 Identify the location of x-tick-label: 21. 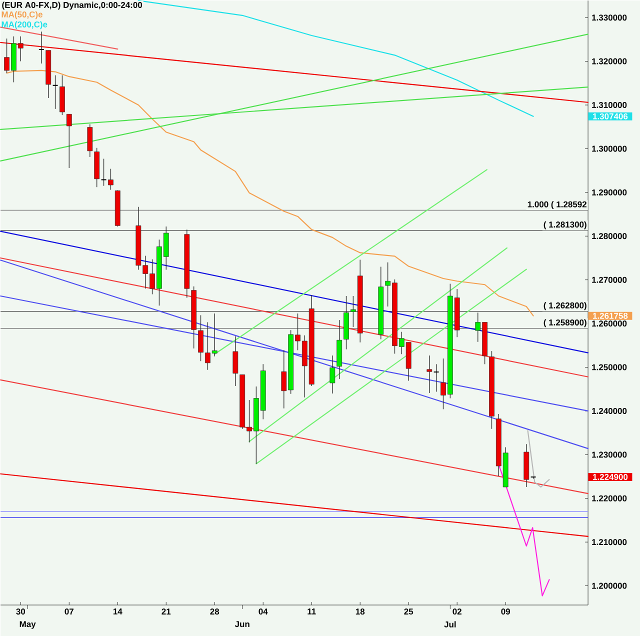
(166, 611).